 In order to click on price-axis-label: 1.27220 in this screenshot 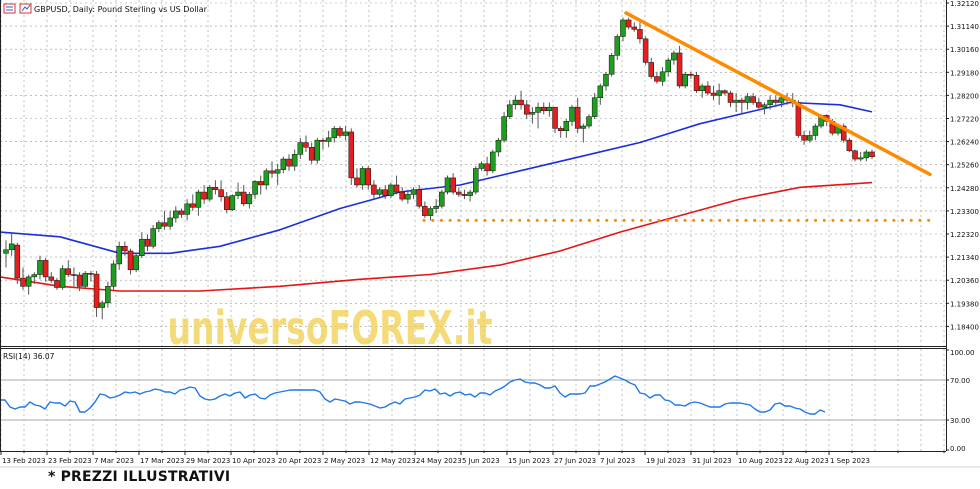, I will do `click(964, 120)`.